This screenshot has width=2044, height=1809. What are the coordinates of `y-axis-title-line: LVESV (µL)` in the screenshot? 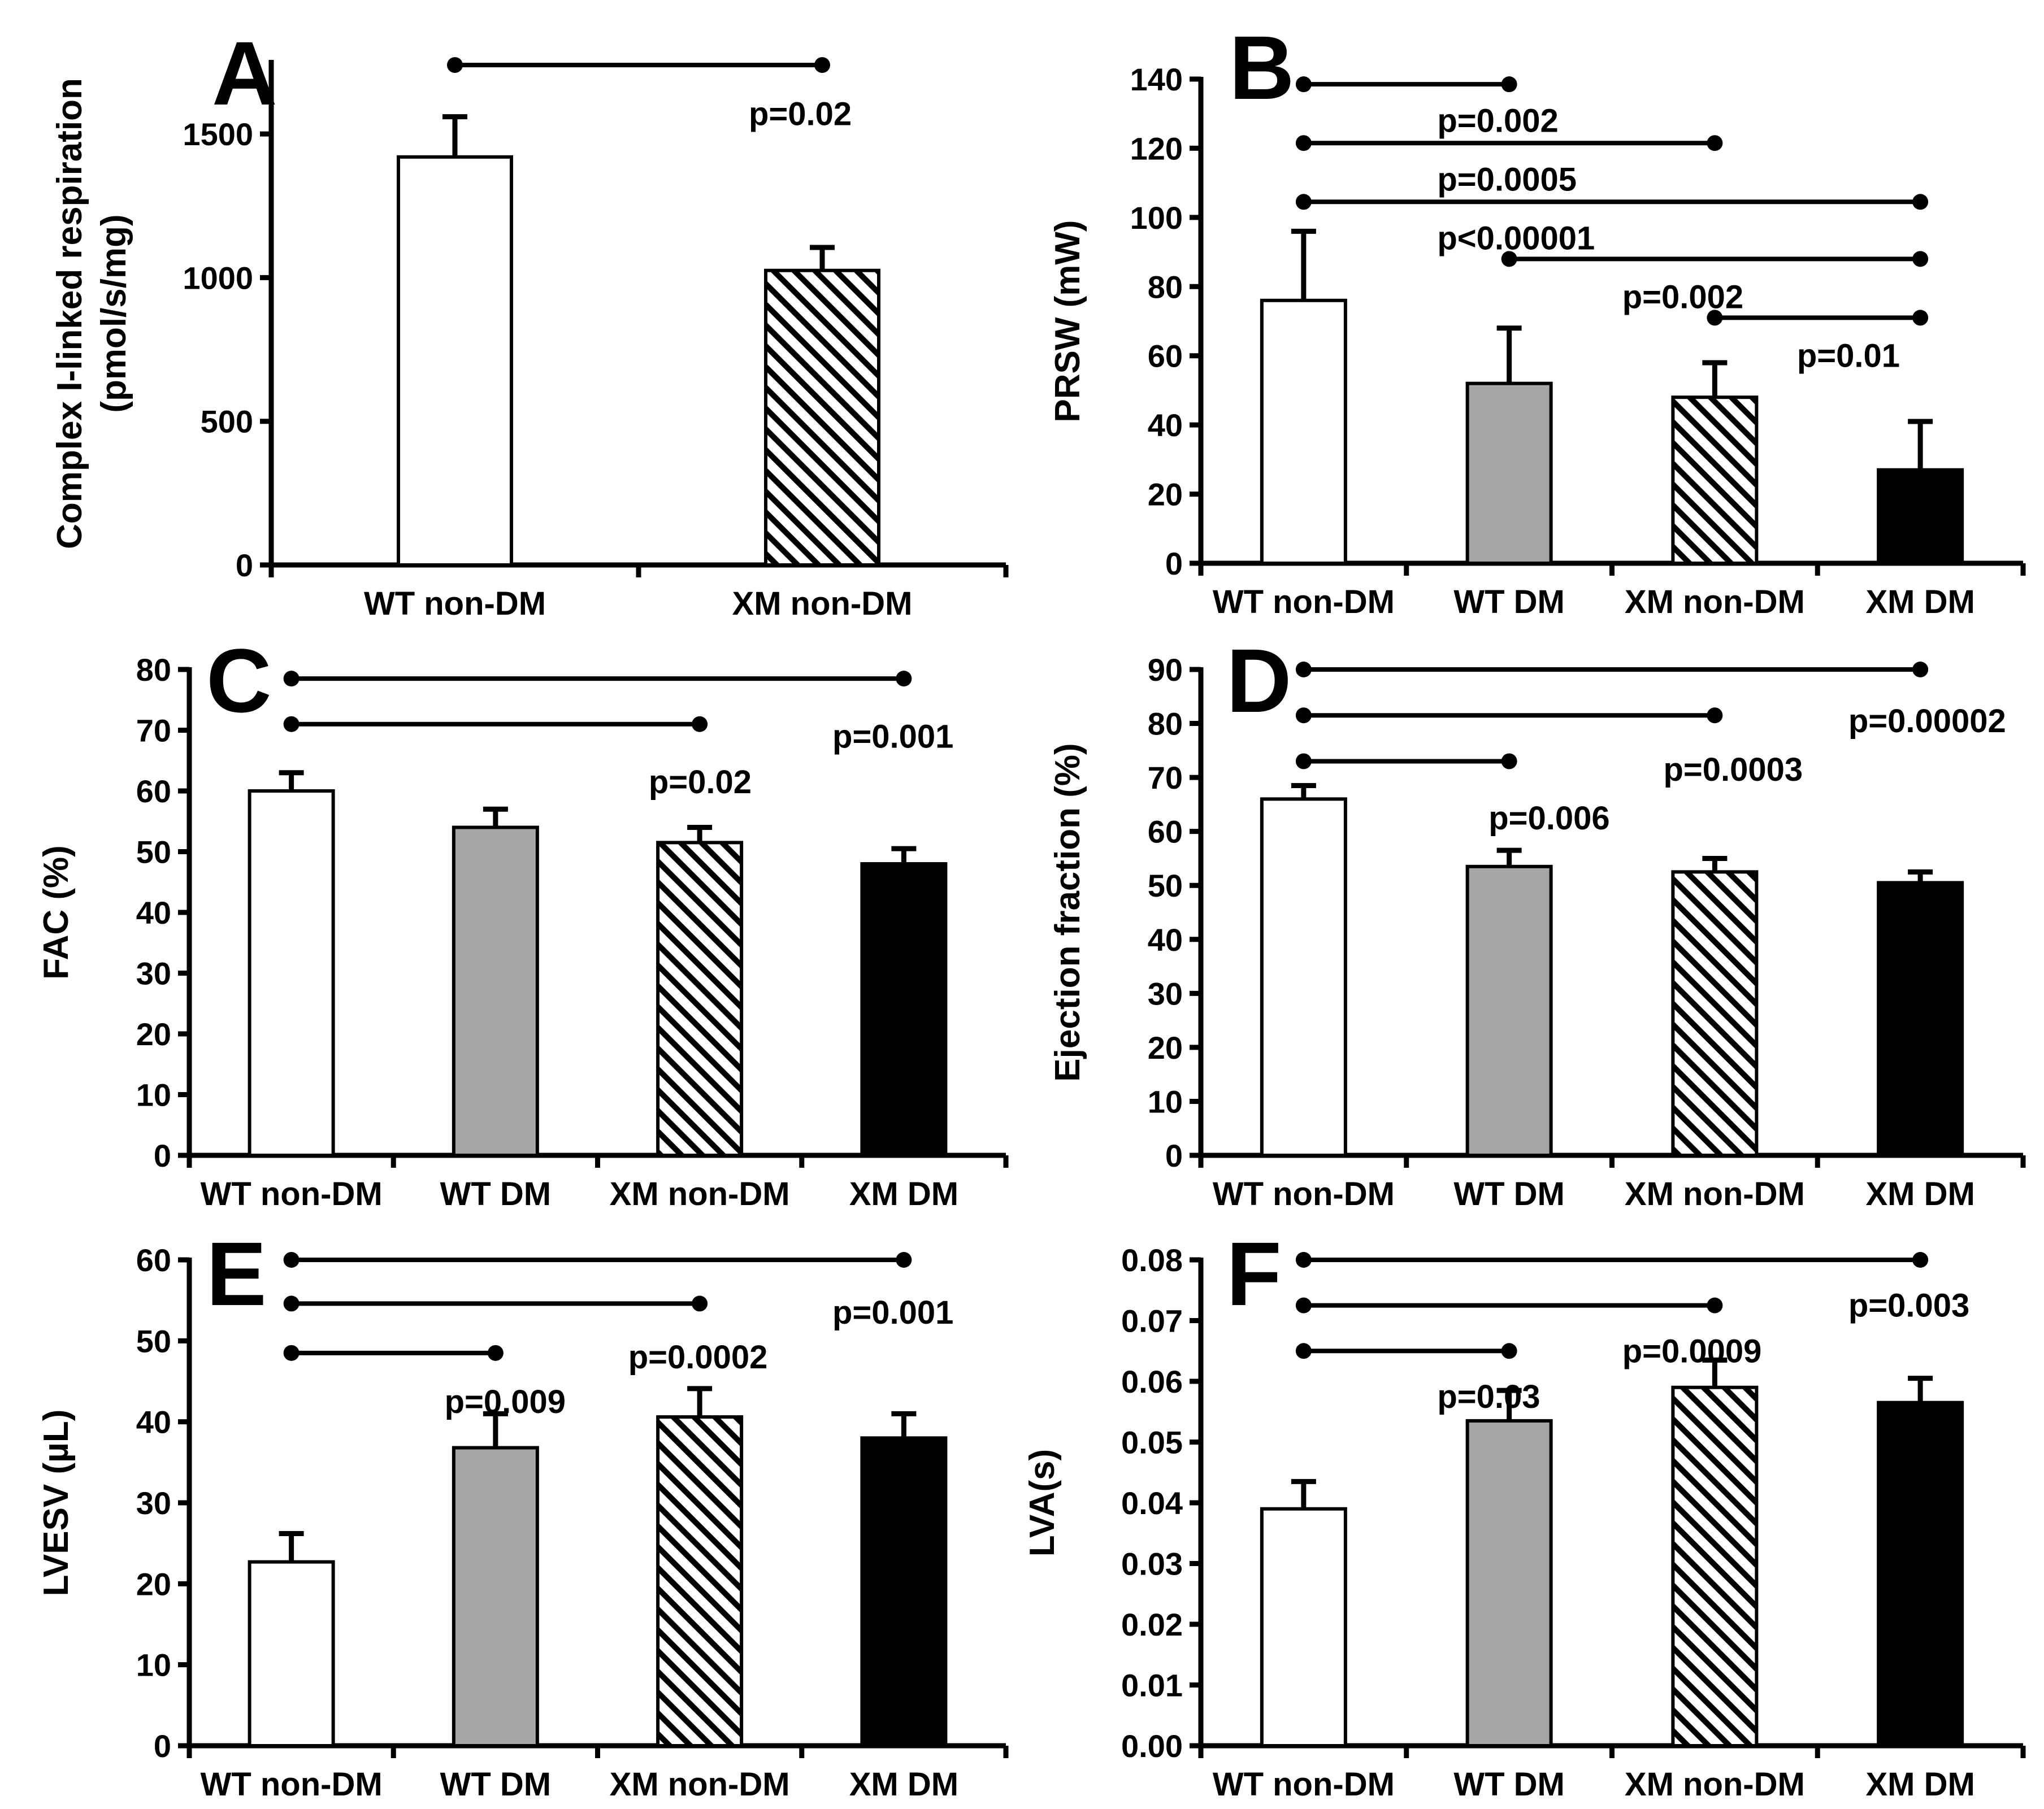 It's located at (57, 1503).